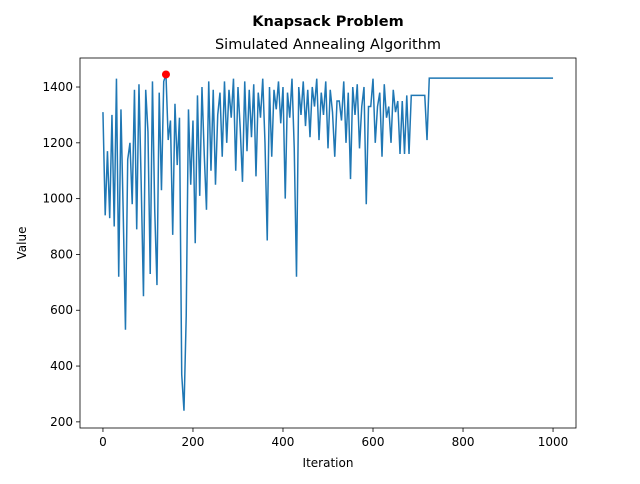  I want to click on x-tick-label: 800, so click(463, 442).